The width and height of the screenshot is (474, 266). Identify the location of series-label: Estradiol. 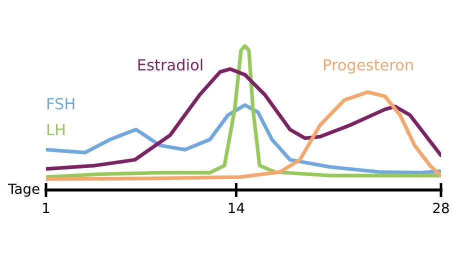
(170, 64).